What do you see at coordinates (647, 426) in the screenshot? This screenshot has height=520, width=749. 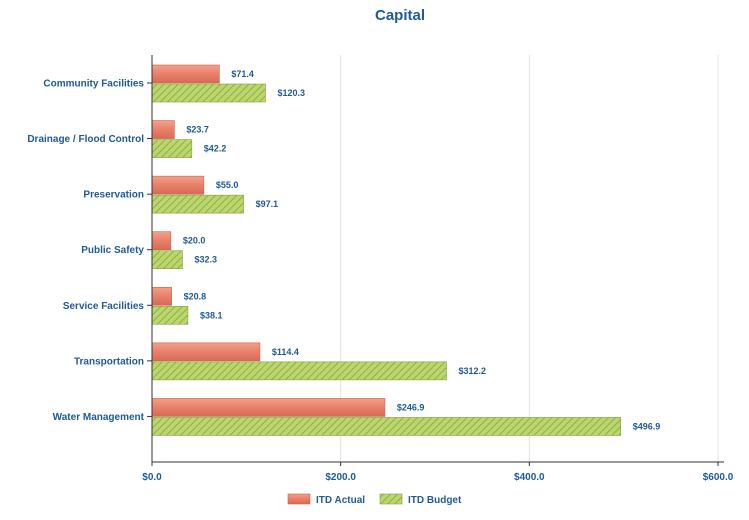 I see `data-label: $496.9` at bounding box center [647, 426].